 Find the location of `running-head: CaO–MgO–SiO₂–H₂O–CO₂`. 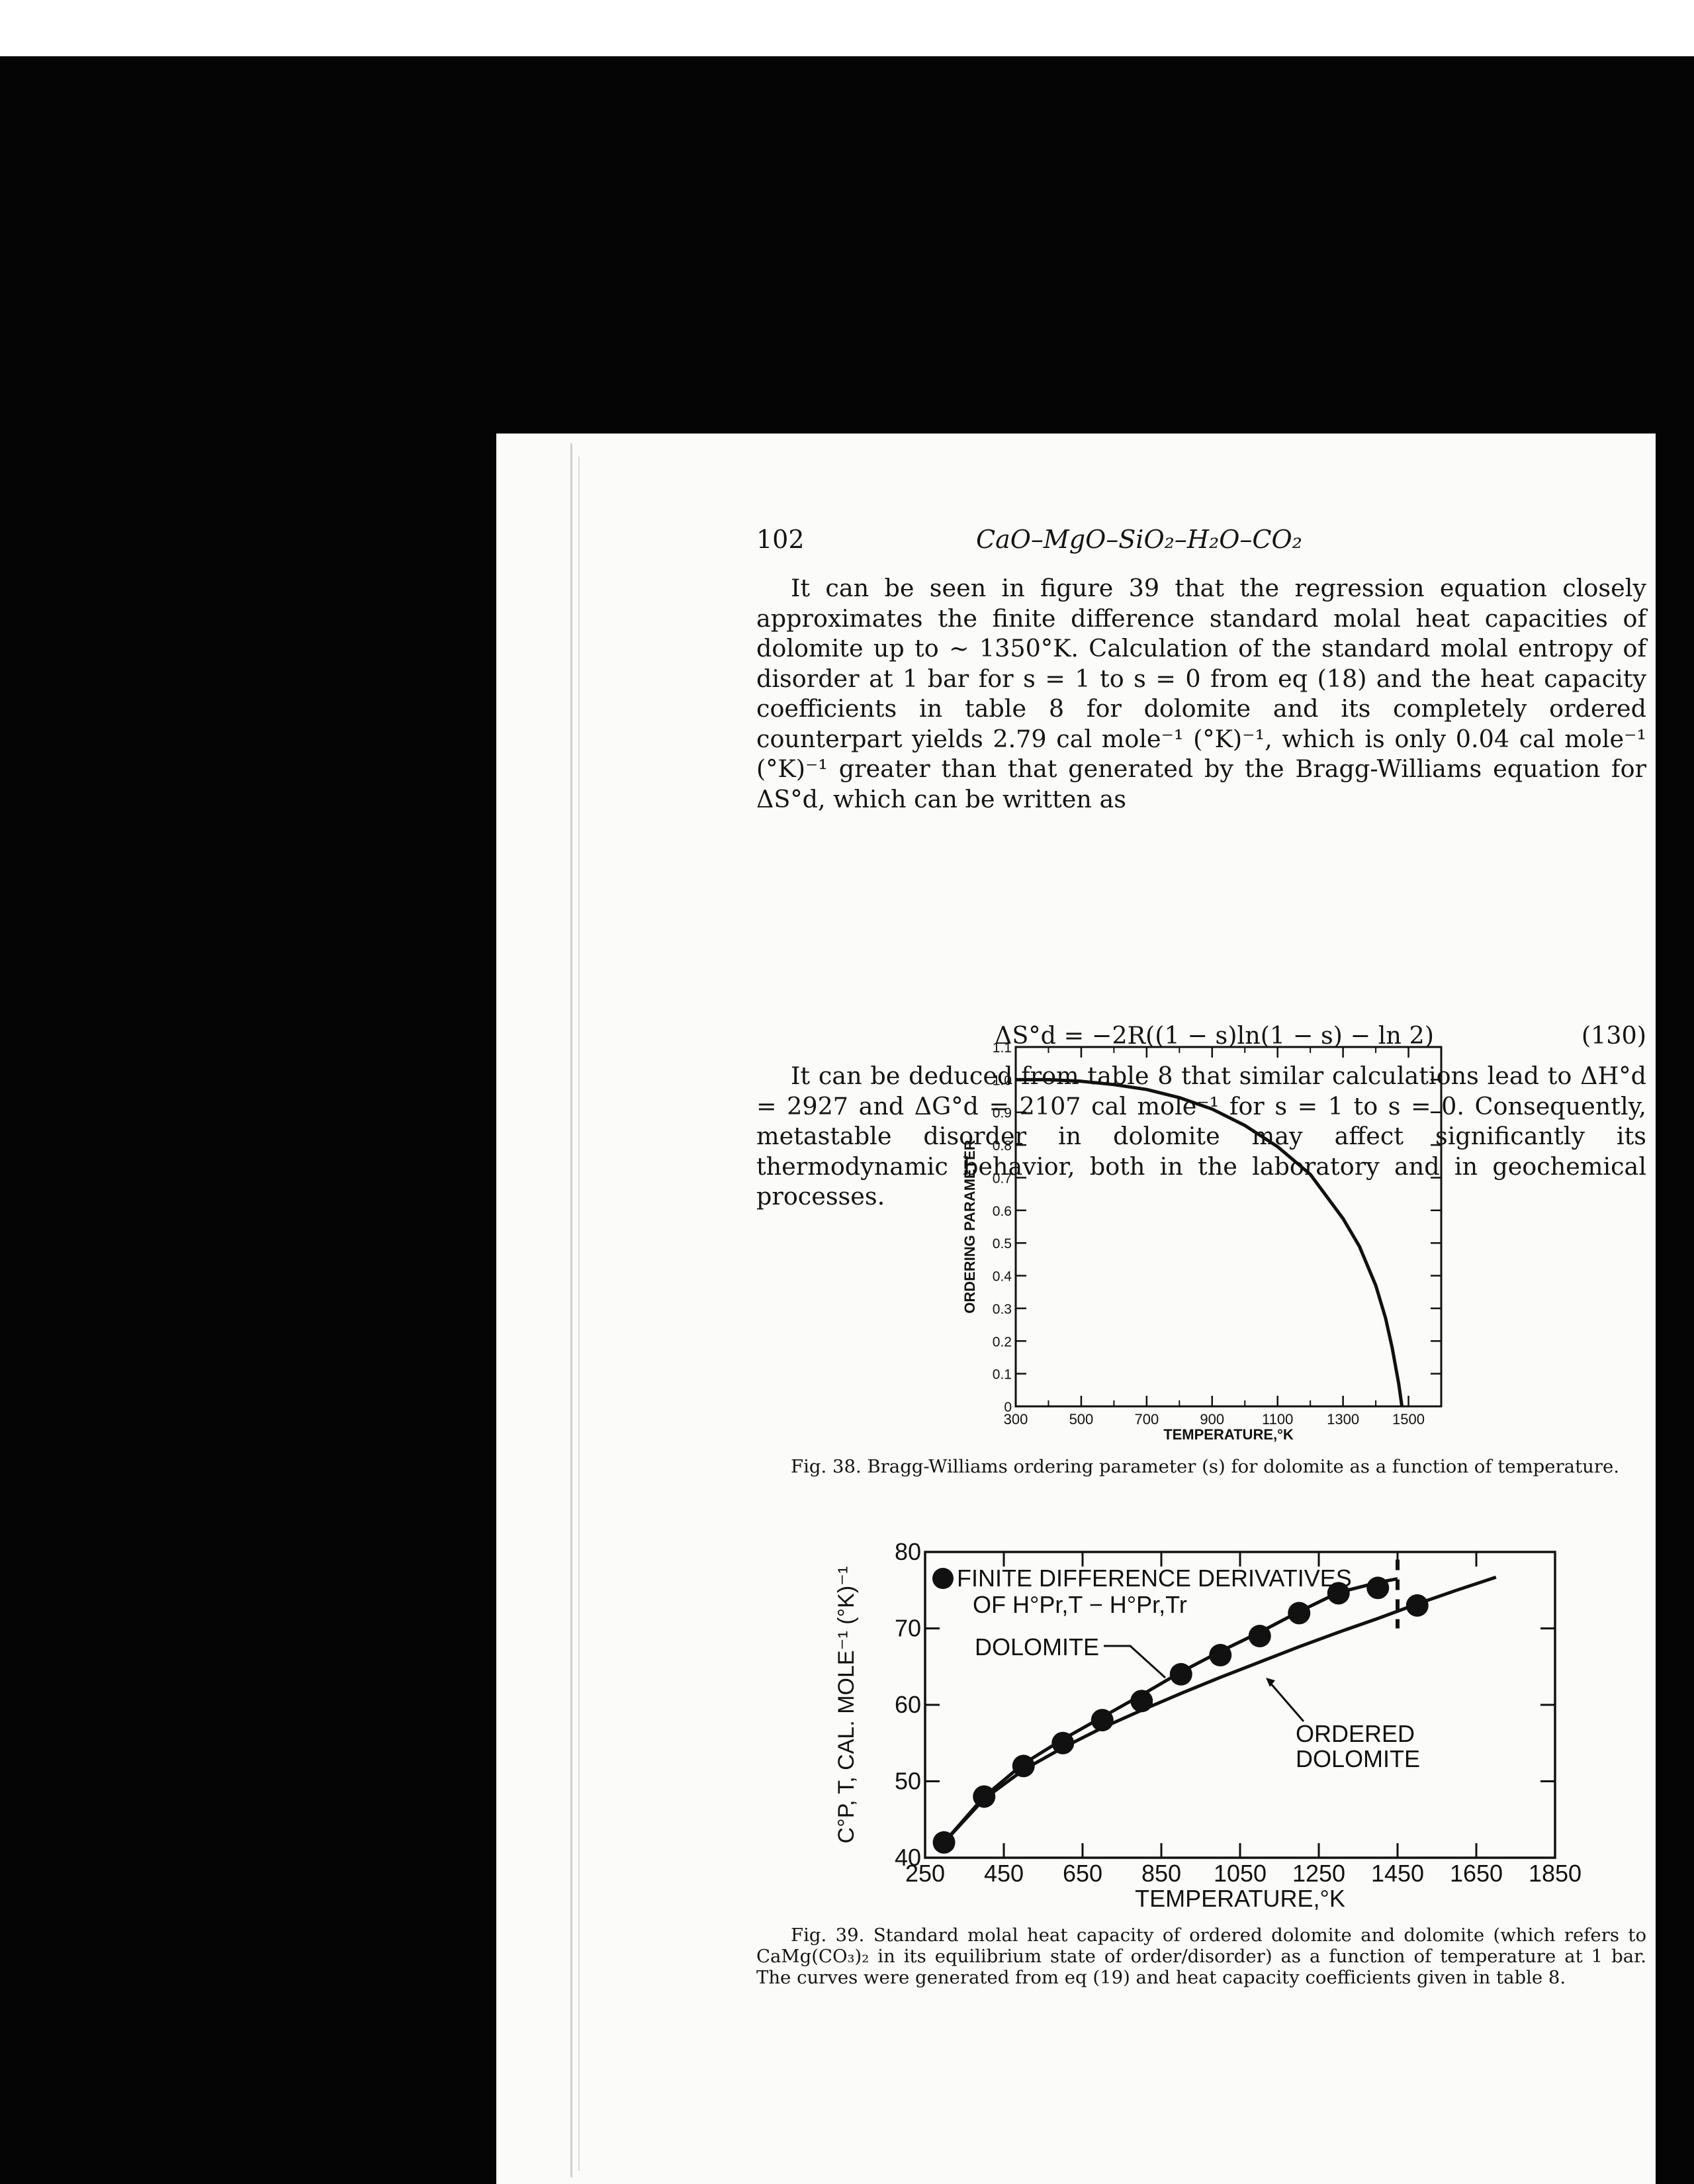

running-head: CaO–MgO–SiO₂–H₂O–CO₂ is located at coordinates (1139, 539).